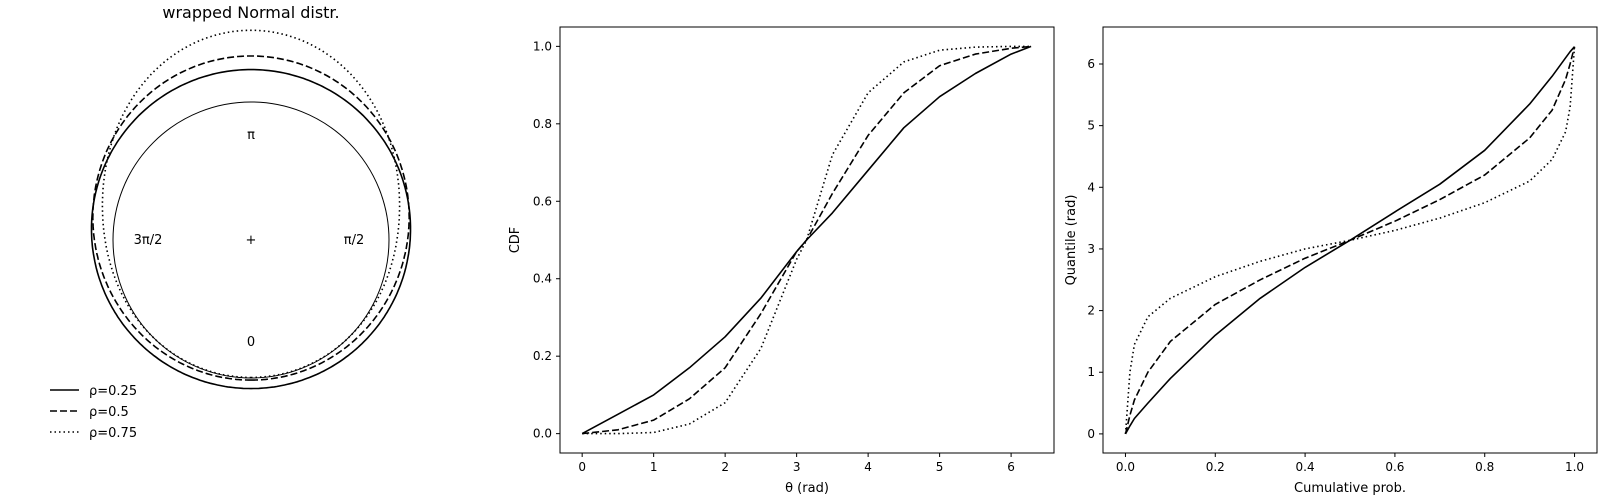 This screenshot has height=500, width=1600. Describe the element at coordinates (1091, 372) in the screenshot. I see `quantile-ytick-label: 1` at that location.